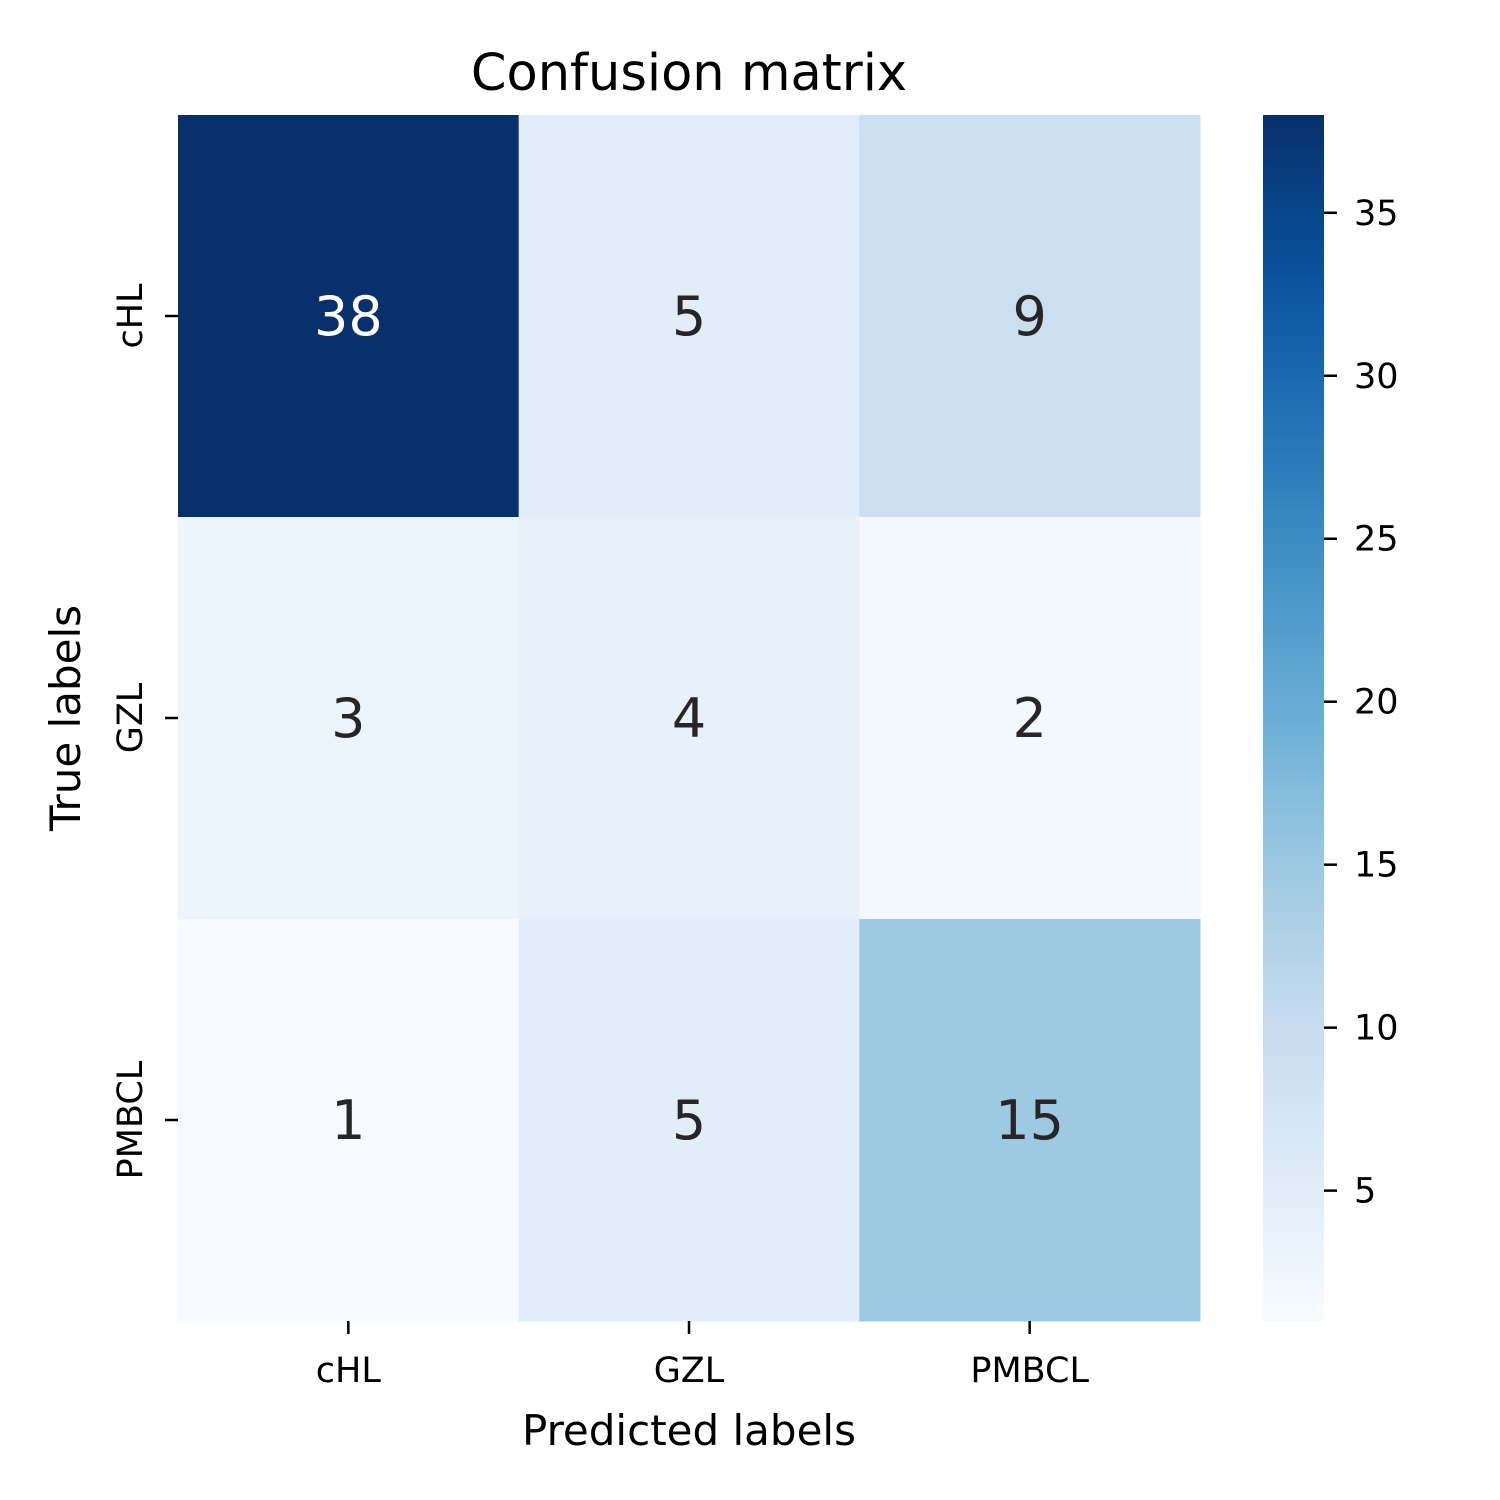 This screenshot has width=1500, height=1500. Describe the element at coordinates (1331, 718) in the screenshot. I see `colorbar: 5 10 15 20 25 30 35` at that location.